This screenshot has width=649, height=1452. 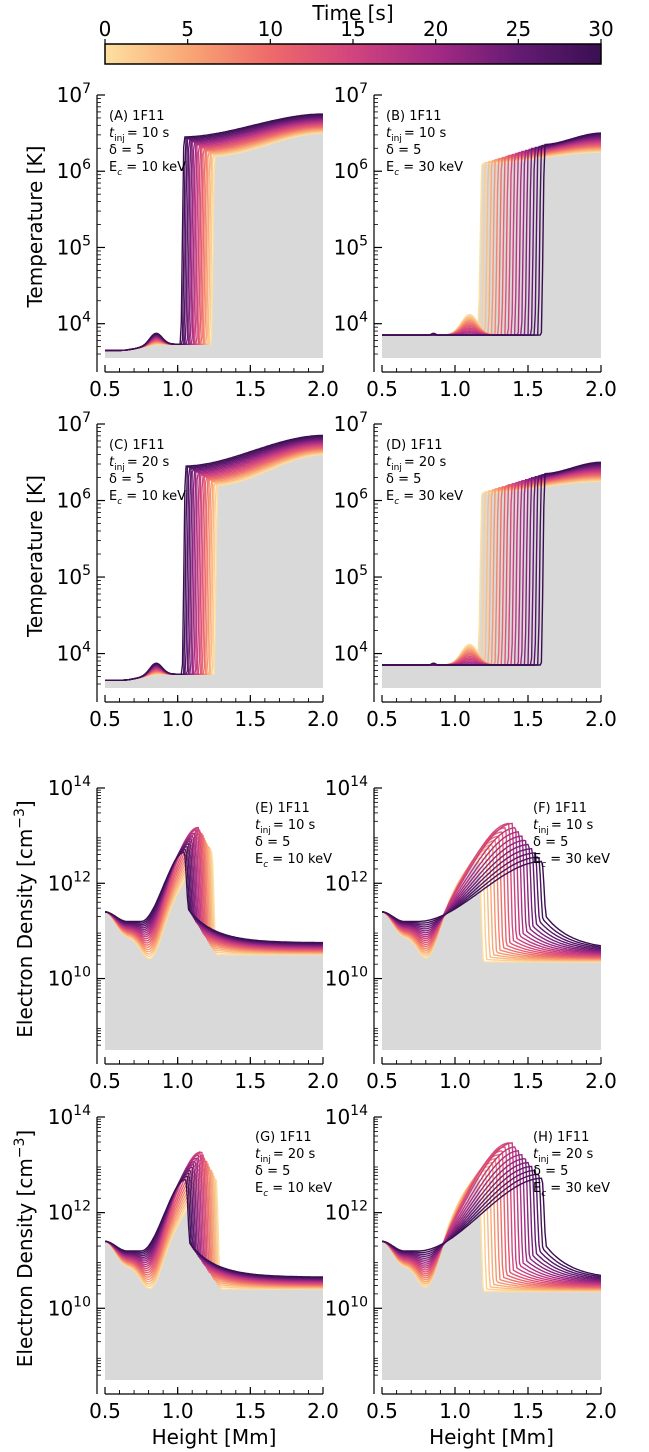 What do you see at coordinates (282, 808) in the screenshot?
I see `annotation-title: (E) 1F11` at bounding box center [282, 808].